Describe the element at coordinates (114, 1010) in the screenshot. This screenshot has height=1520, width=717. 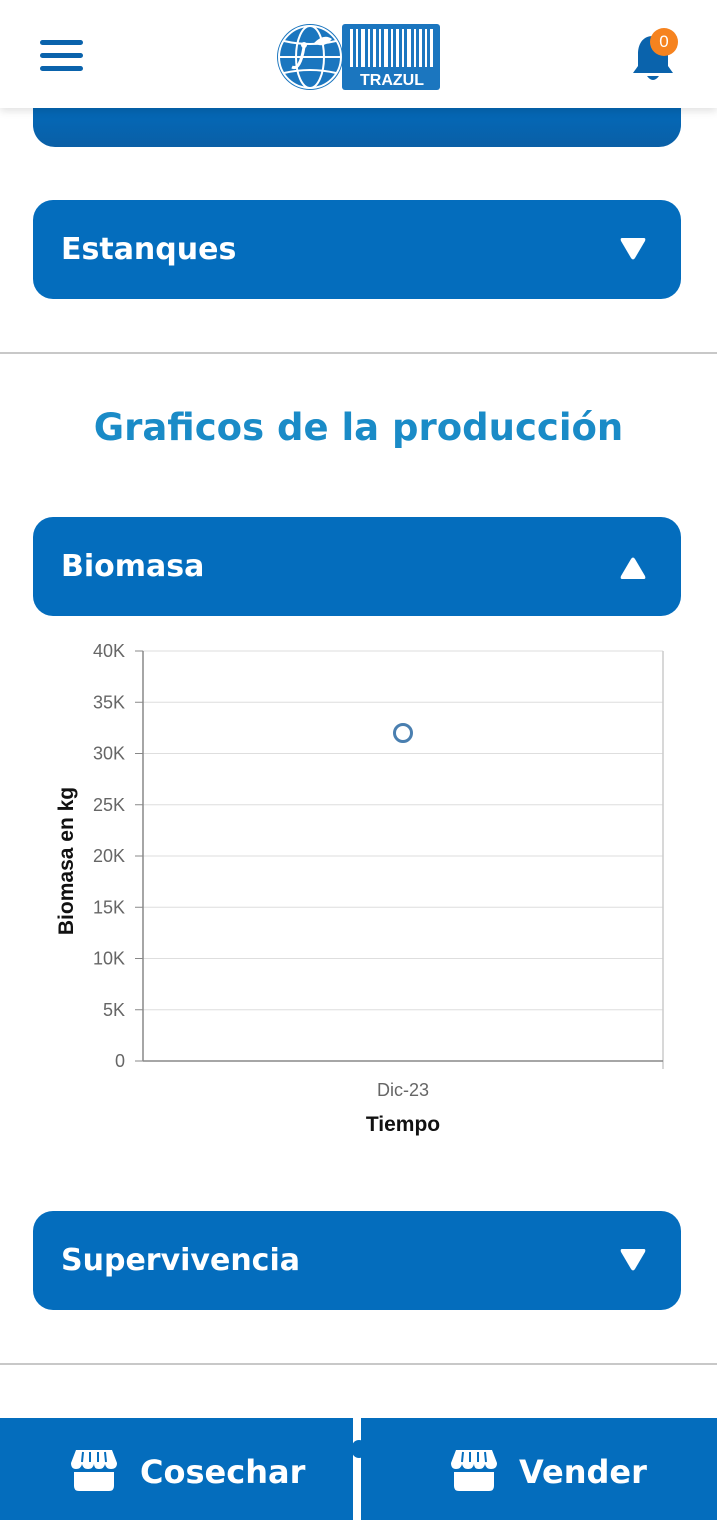
I see `y-tick-label: 5K` at that location.